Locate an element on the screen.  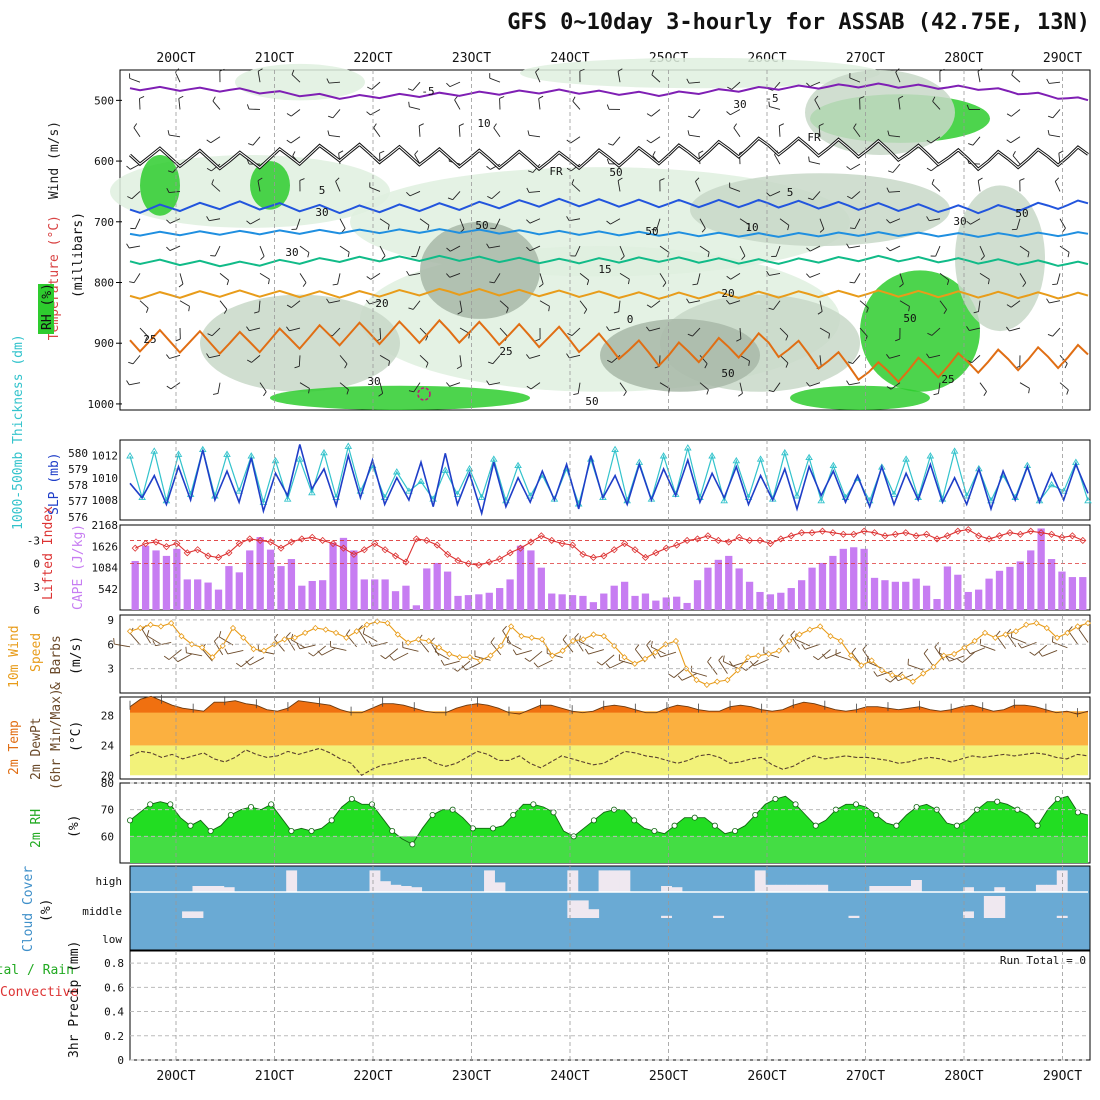
wind-tick: 6 is located at coordinates (110, 644).